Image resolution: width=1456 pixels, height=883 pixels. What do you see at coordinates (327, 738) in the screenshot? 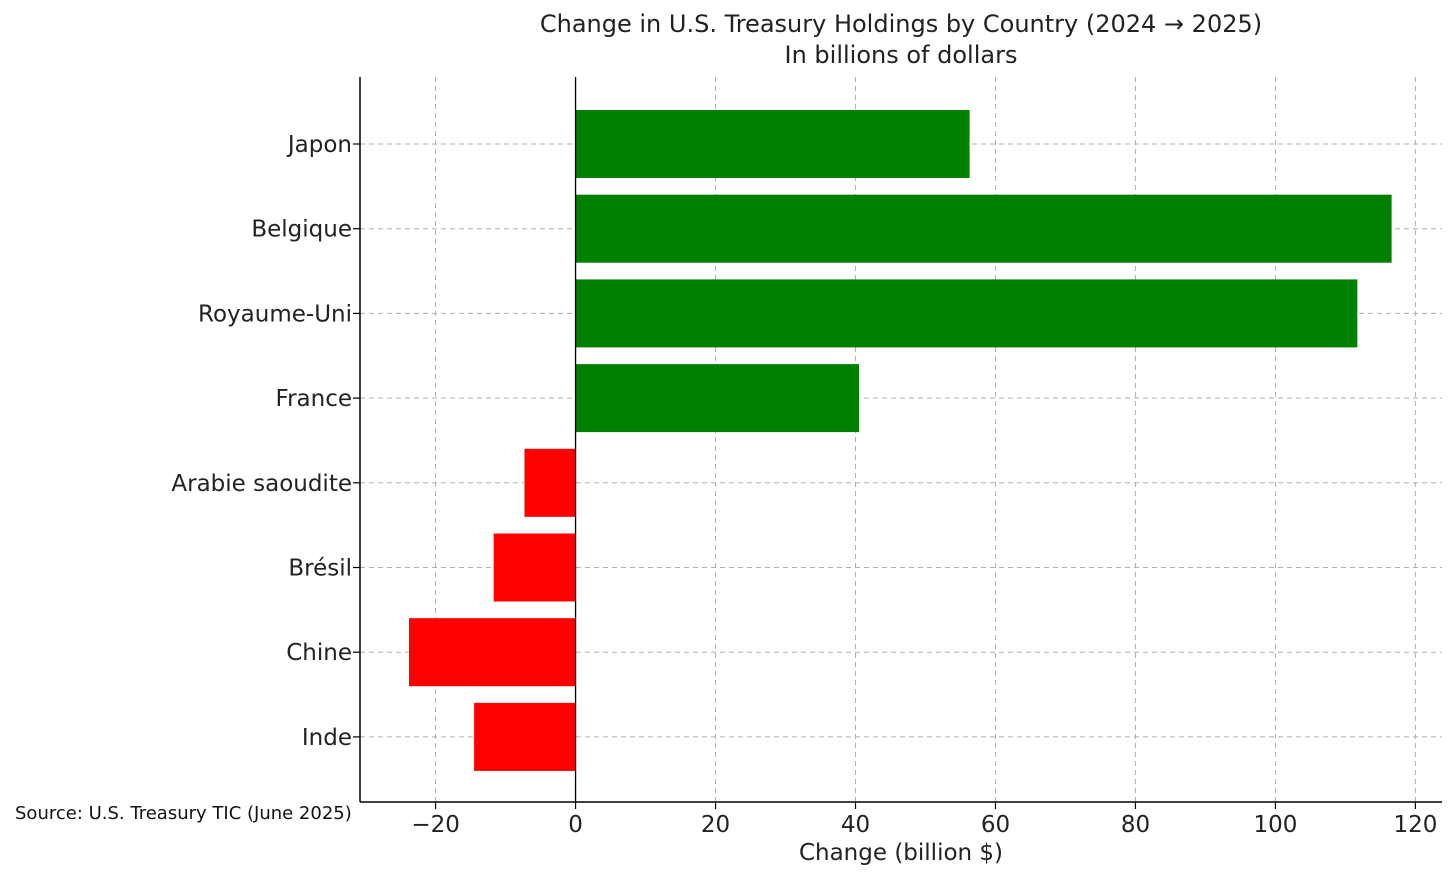
I see `y-tick-label: Inde` at bounding box center [327, 738].